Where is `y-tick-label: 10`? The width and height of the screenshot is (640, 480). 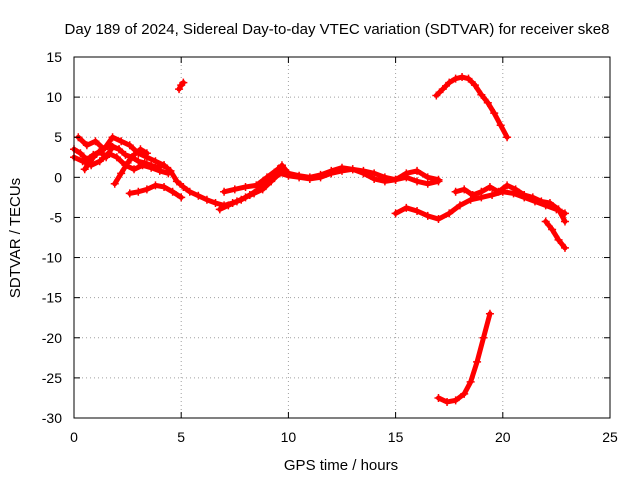
y-tick-label: 10 is located at coordinates (54, 97).